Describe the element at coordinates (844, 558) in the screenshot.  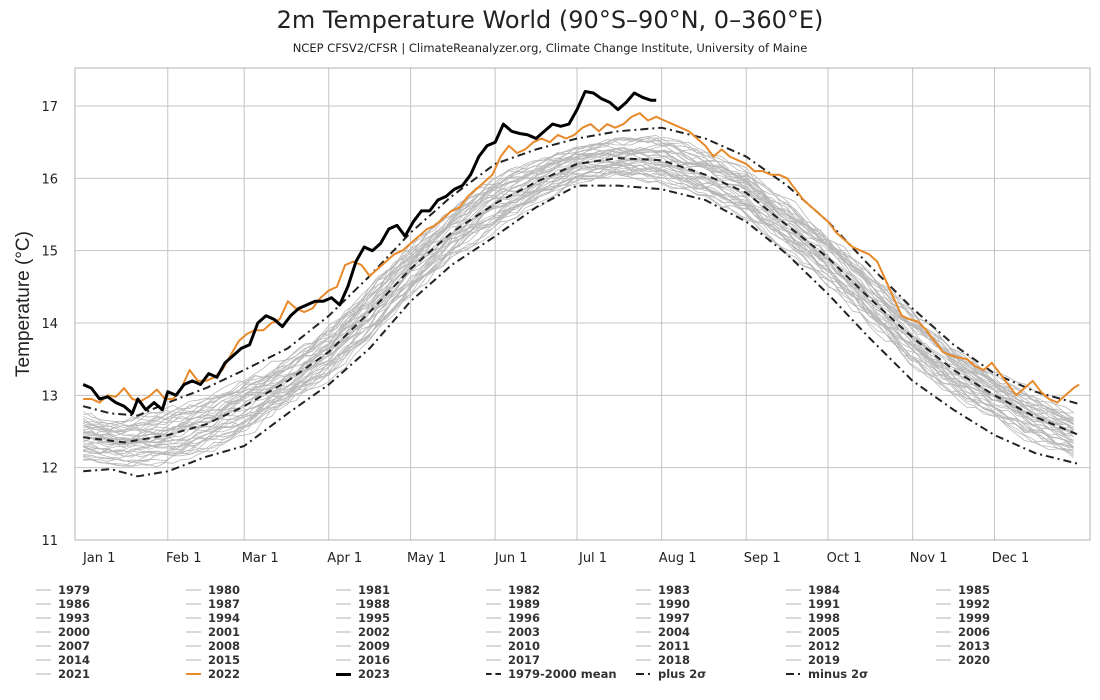
I see `x-tick-label: Oct 1` at that location.